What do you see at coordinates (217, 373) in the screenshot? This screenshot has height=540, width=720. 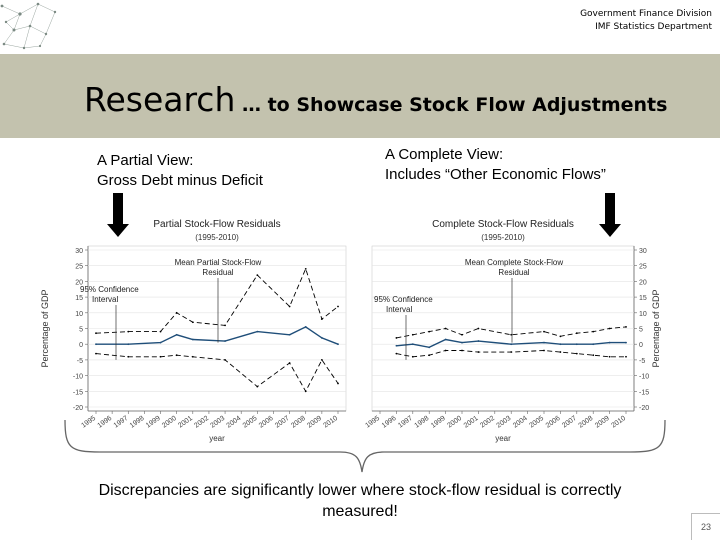 I see `lower-bound-line` at bounding box center [217, 373].